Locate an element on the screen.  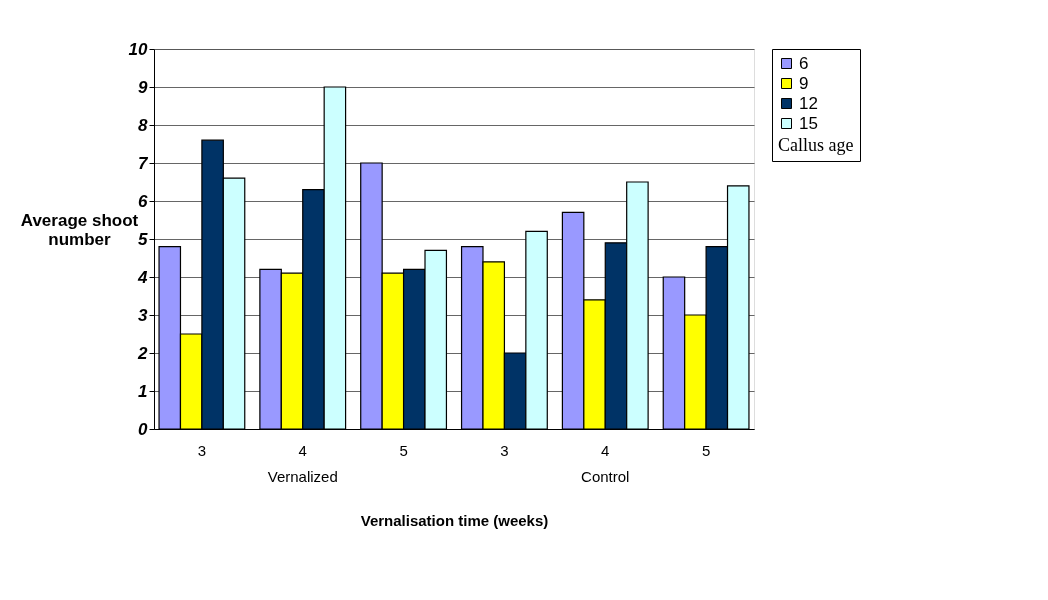
y-tick-label: 7 is located at coordinates (144, 163).